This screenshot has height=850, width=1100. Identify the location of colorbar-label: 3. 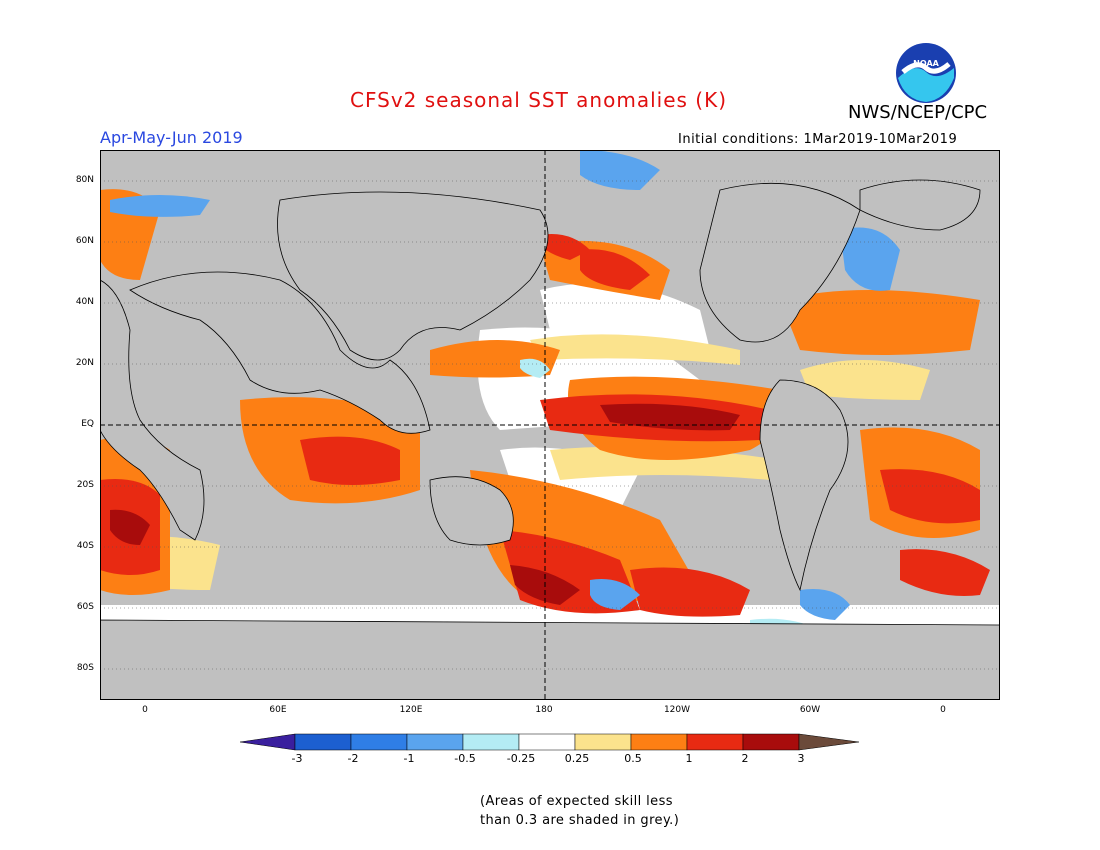
(801, 758).